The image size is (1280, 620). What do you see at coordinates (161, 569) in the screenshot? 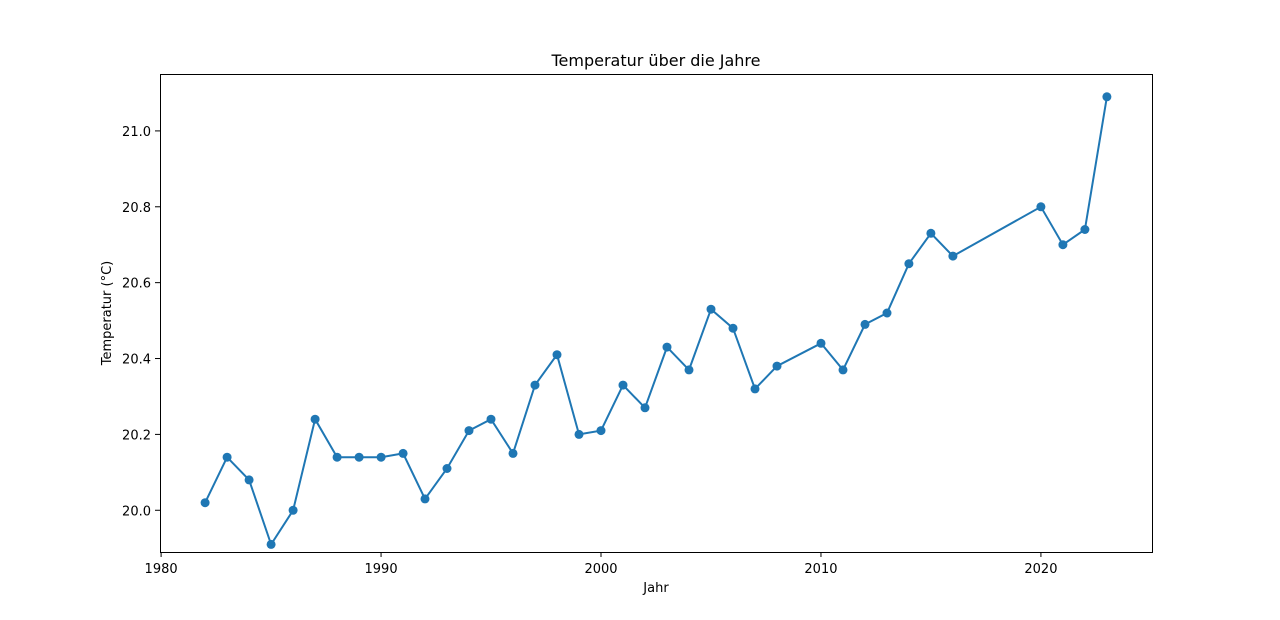
I see `x-tick-label: 1980` at bounding box center [161, 569].